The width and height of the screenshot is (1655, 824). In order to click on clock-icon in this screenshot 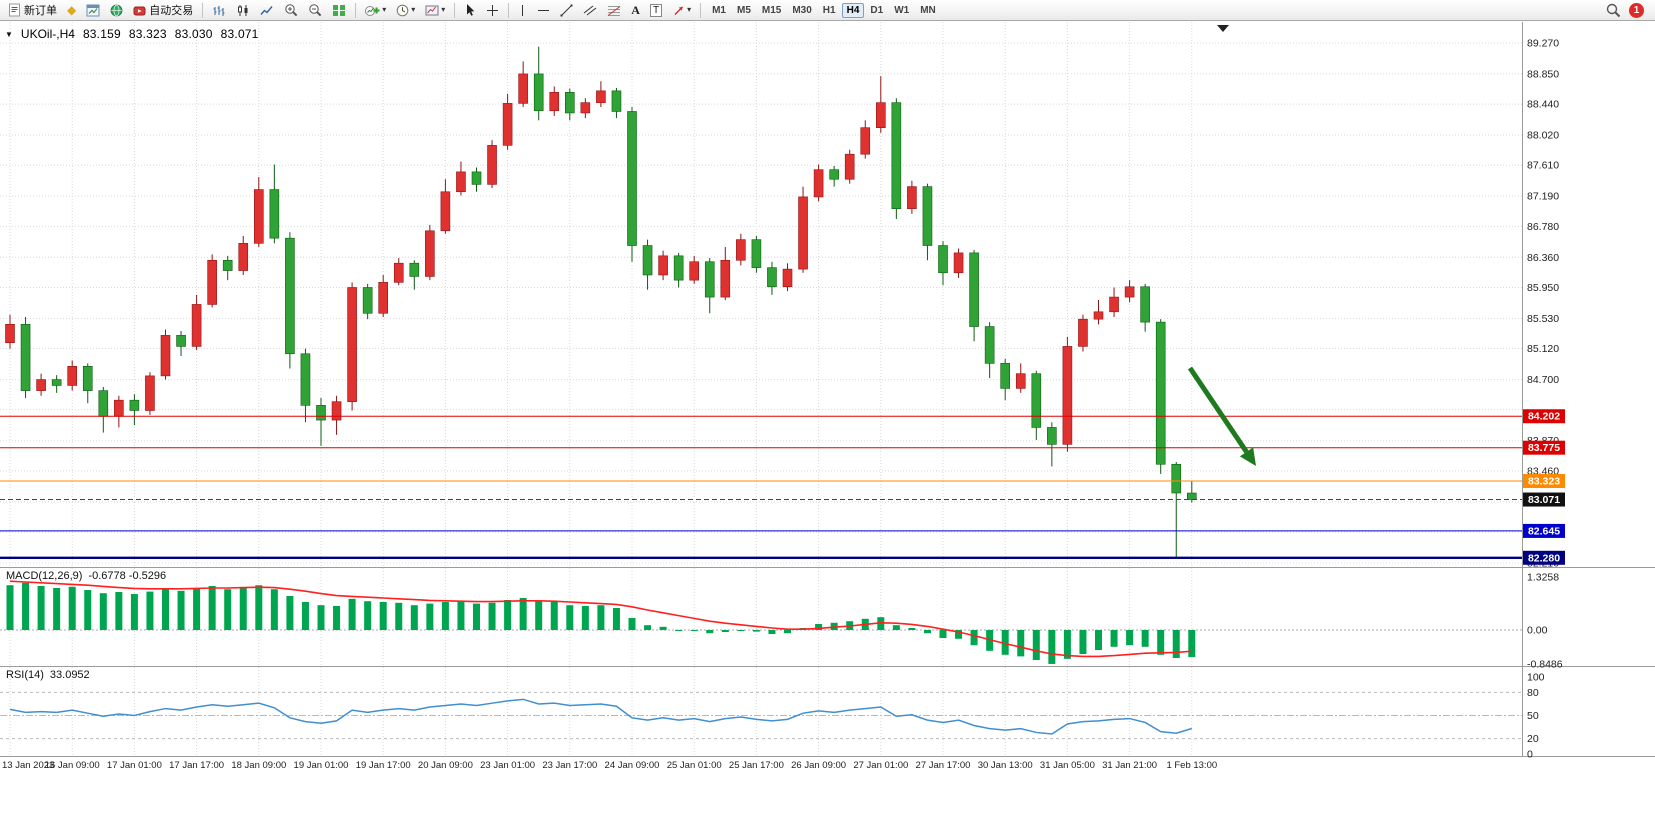, I will do `click(402, 10)`.